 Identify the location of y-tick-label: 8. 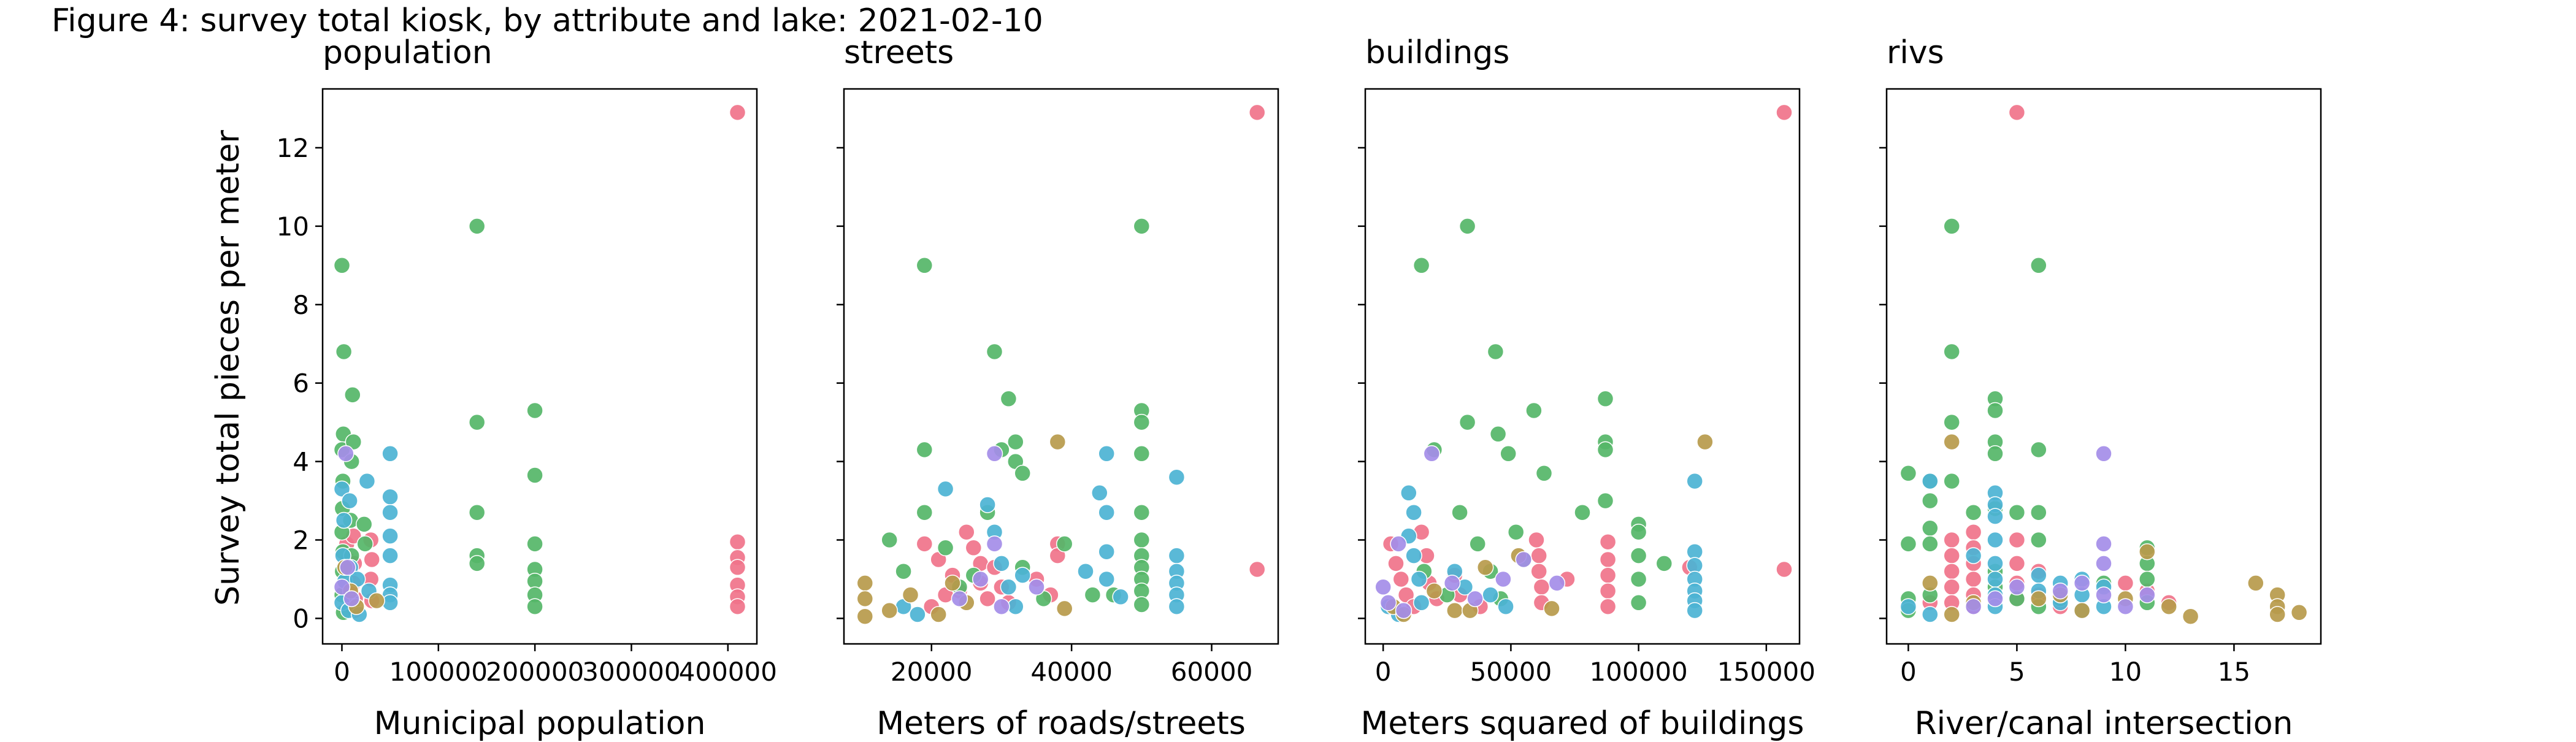
(301, 305).